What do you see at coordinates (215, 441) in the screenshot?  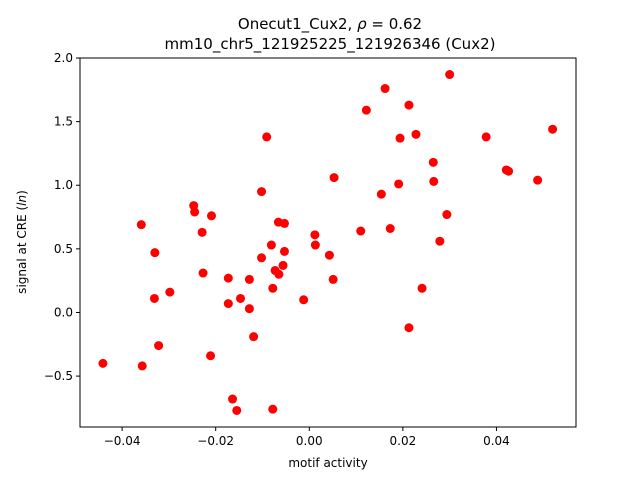 I see `x-tick-label: −0.02` at bounding box center [215, 441].